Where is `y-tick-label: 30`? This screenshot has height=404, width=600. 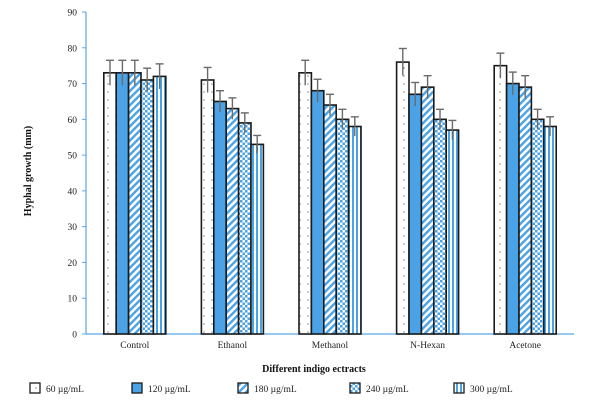
y-tick-label: 30 is located at coordinates (73, 228).